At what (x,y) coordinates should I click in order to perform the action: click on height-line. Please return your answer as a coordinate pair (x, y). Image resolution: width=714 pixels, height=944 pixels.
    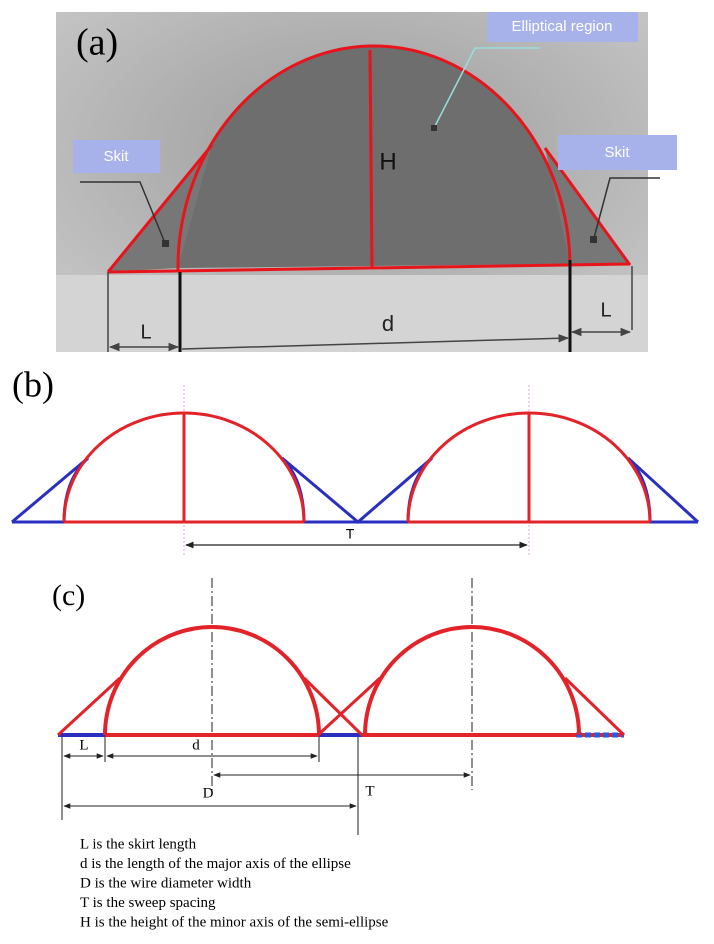
    Looking at the image, I should click on (371, 159).